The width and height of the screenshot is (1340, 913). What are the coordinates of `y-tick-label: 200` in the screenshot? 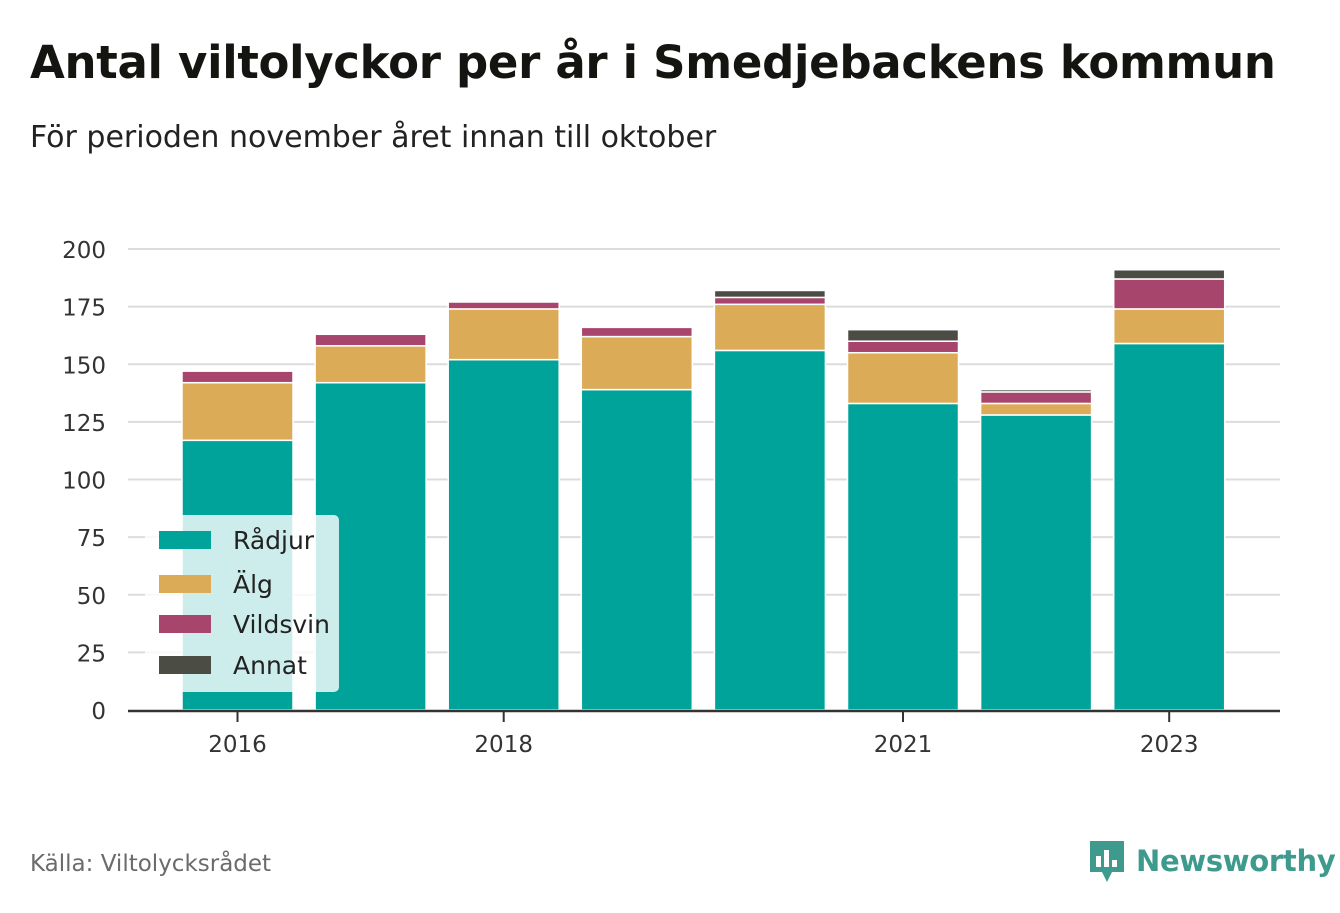 It's located at (84, 251).